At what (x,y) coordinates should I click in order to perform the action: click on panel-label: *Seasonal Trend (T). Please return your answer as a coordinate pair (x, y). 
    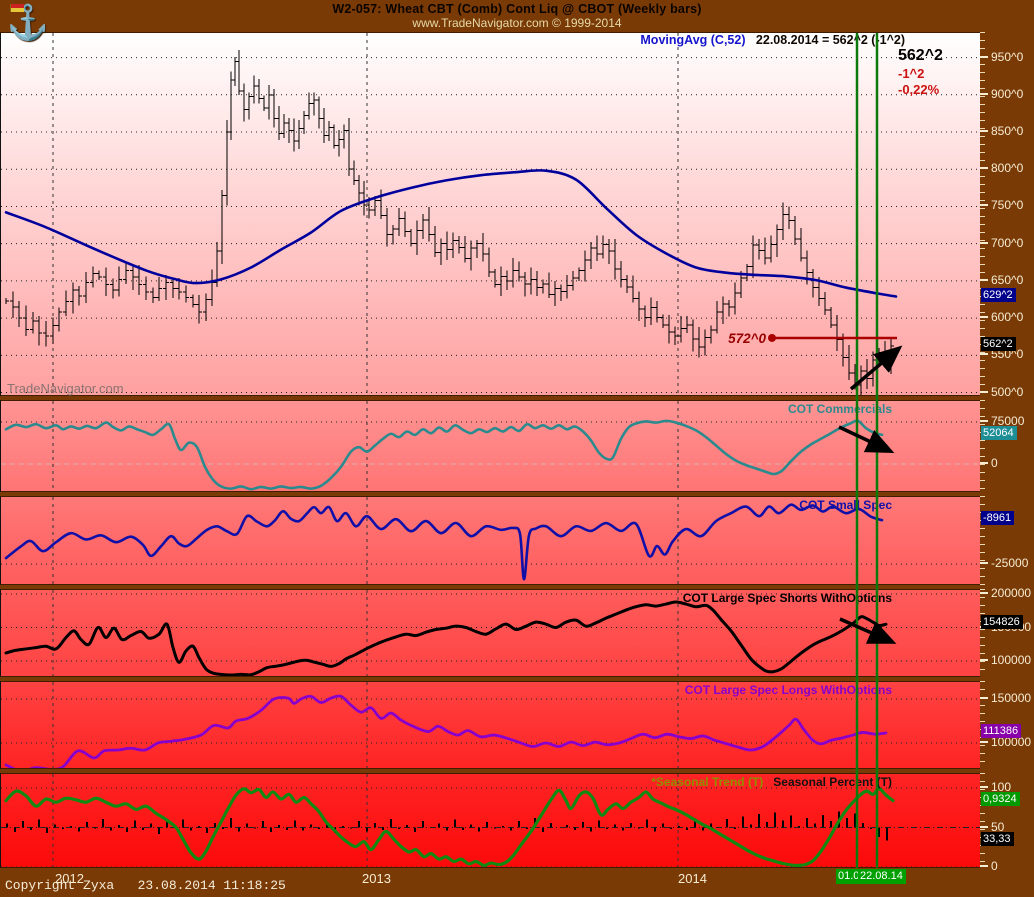
    Looking at the image, I should click on (707, 782).